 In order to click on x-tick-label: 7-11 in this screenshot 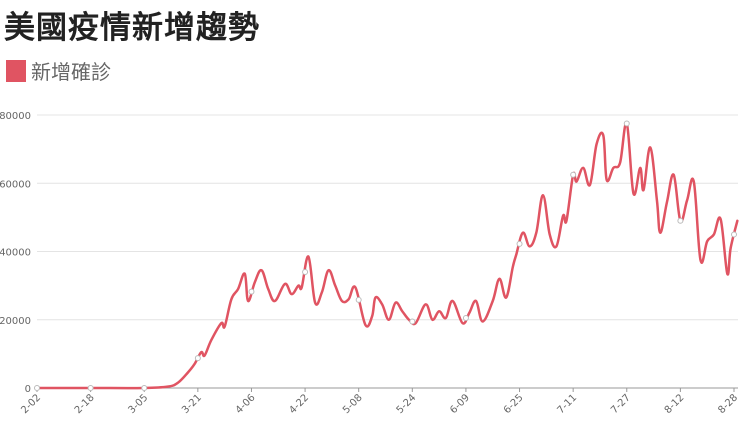, I will do `click(567, 404)`.